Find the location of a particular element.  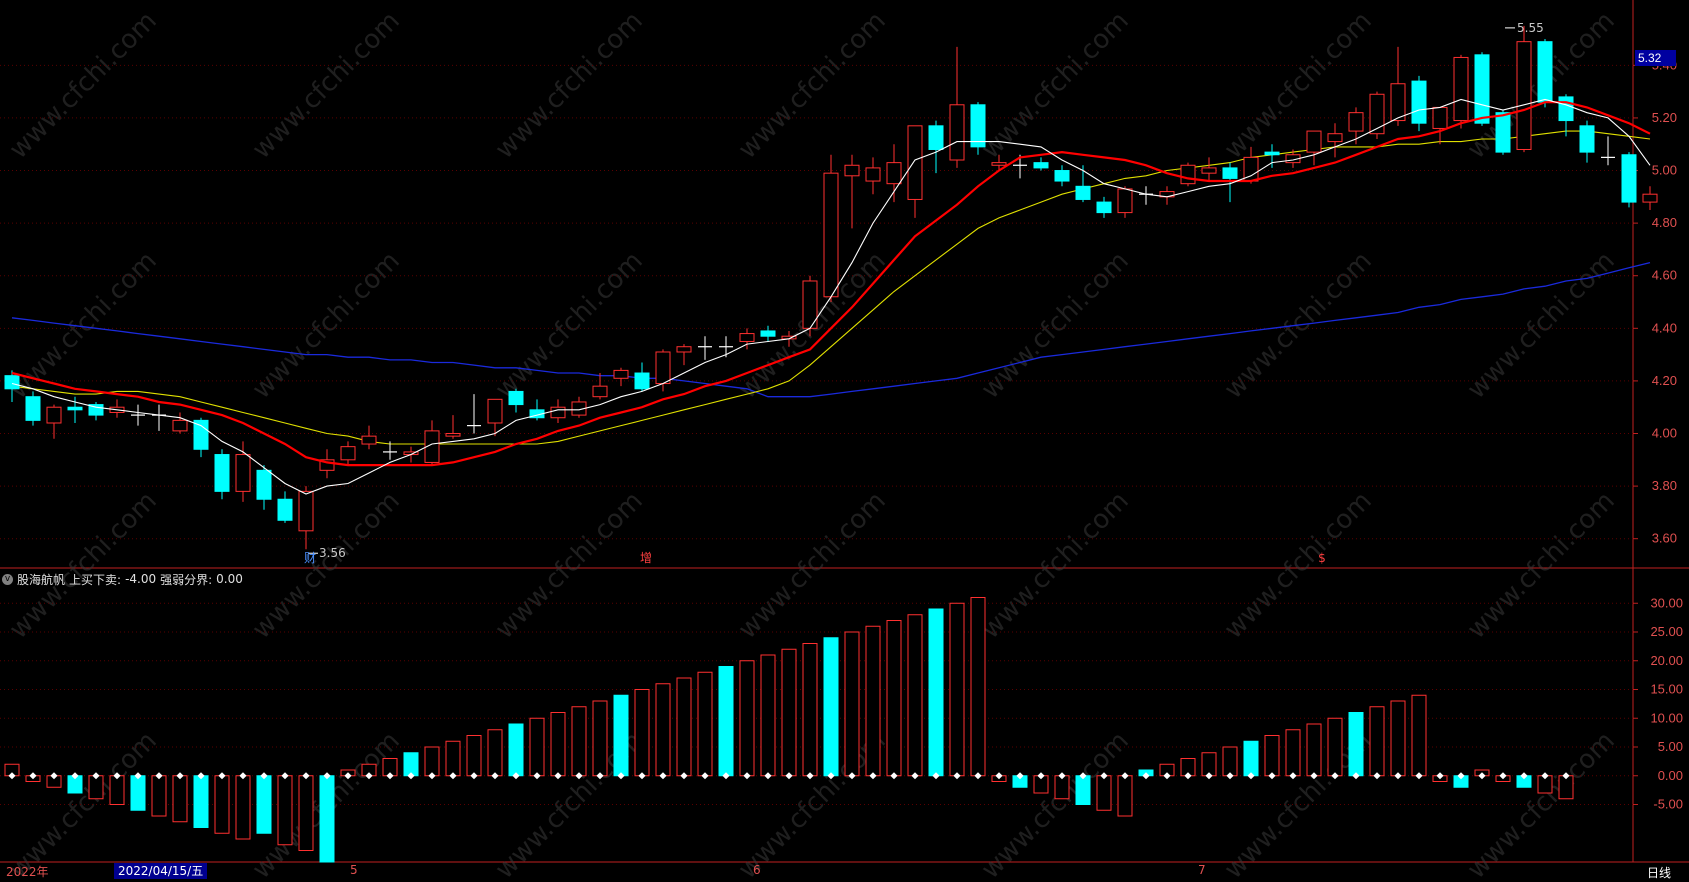

period-label: 日线 is located at coordinates (1658, 873).